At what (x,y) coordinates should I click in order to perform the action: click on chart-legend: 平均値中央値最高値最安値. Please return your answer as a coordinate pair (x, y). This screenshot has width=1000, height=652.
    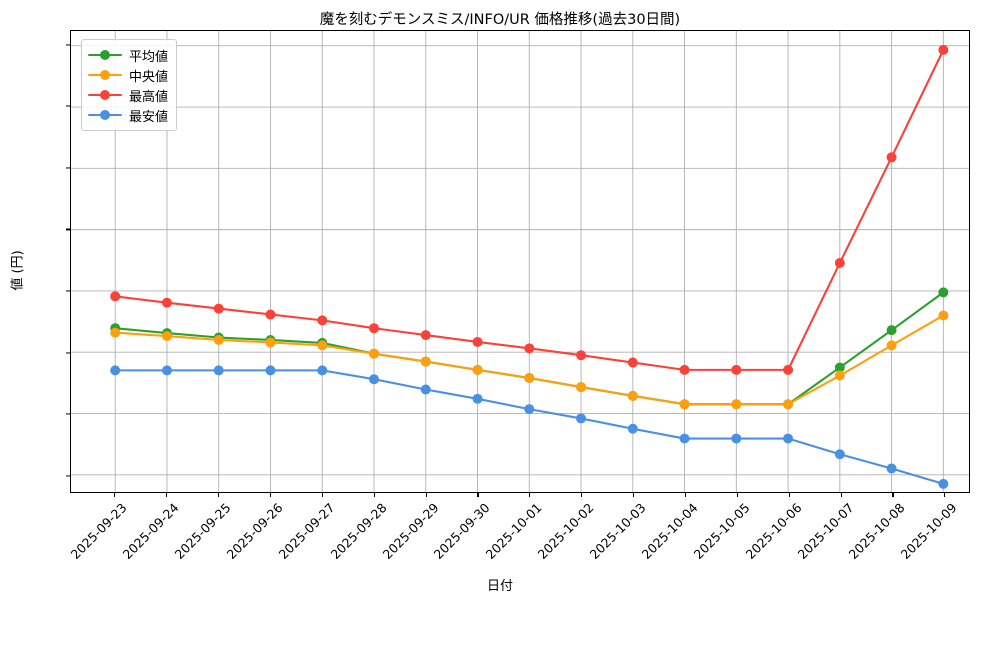
    Looking at the image, I should click on (129, 85).